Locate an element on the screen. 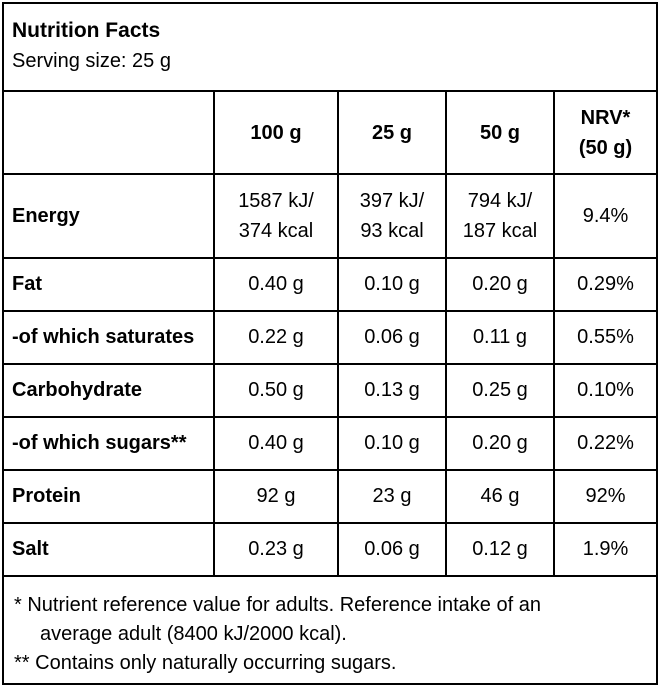 The height and width of the screenshot is (687, 660). table-row-fat: Fat 0.40 g 0.10 g 0.20 g 0.29% is located at coordinates (330, 284).